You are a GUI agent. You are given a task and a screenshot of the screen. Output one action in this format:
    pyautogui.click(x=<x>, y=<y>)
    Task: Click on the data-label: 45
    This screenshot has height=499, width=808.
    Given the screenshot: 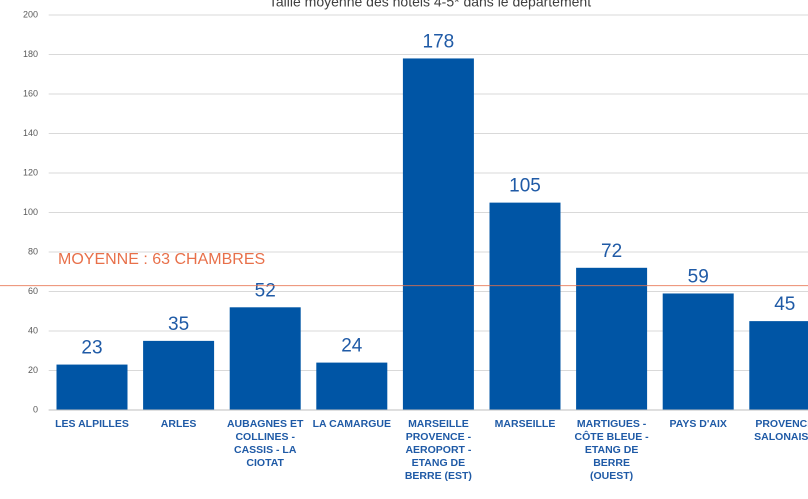 What is the action you would take?
    pyautogui.click(x=784, y=304)
    